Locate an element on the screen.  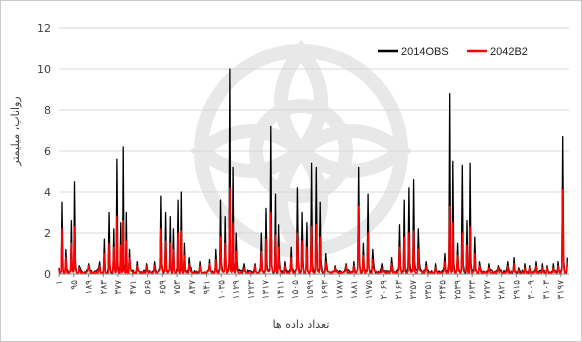
y-tick-label: 10 is located at coordinates (44, 69).